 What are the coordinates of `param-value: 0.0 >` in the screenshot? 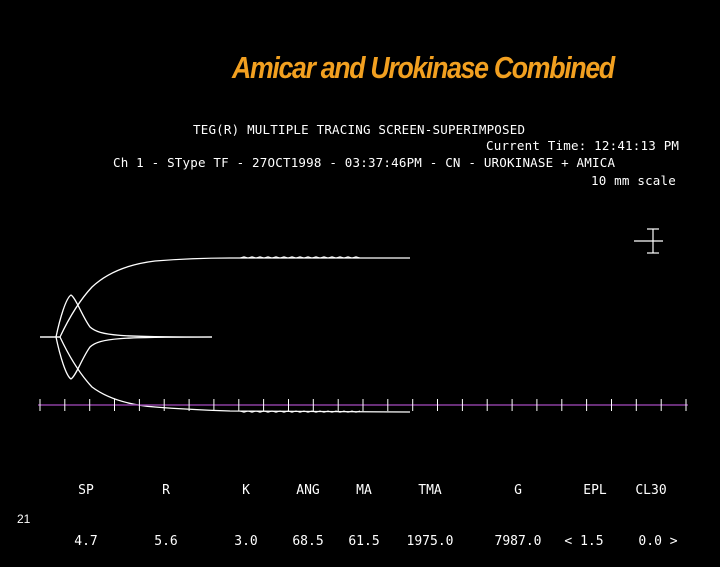 It's located at (658, 541).